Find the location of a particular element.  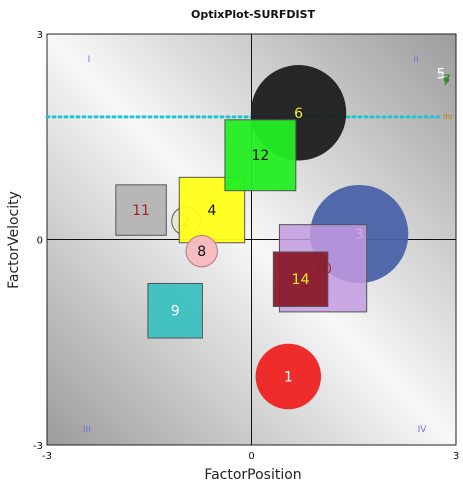

chart-title: OptixPlot-SURFDIST is located at coordinates (253, 14).